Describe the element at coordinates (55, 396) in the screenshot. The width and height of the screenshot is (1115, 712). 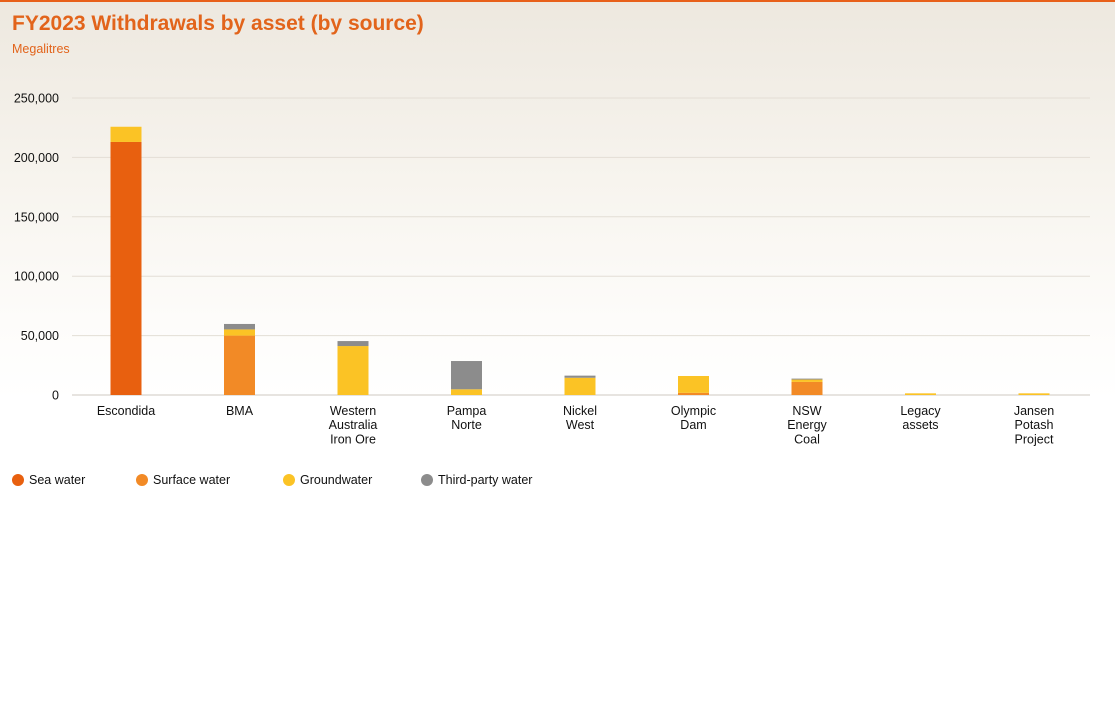
I see `y-tick-label: 0` at that location.